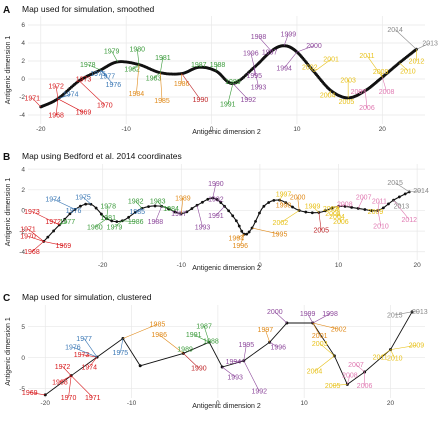  Describe the element at coordinates (341, 222) in the screenshot. I see `year-label: 2006` at that location.